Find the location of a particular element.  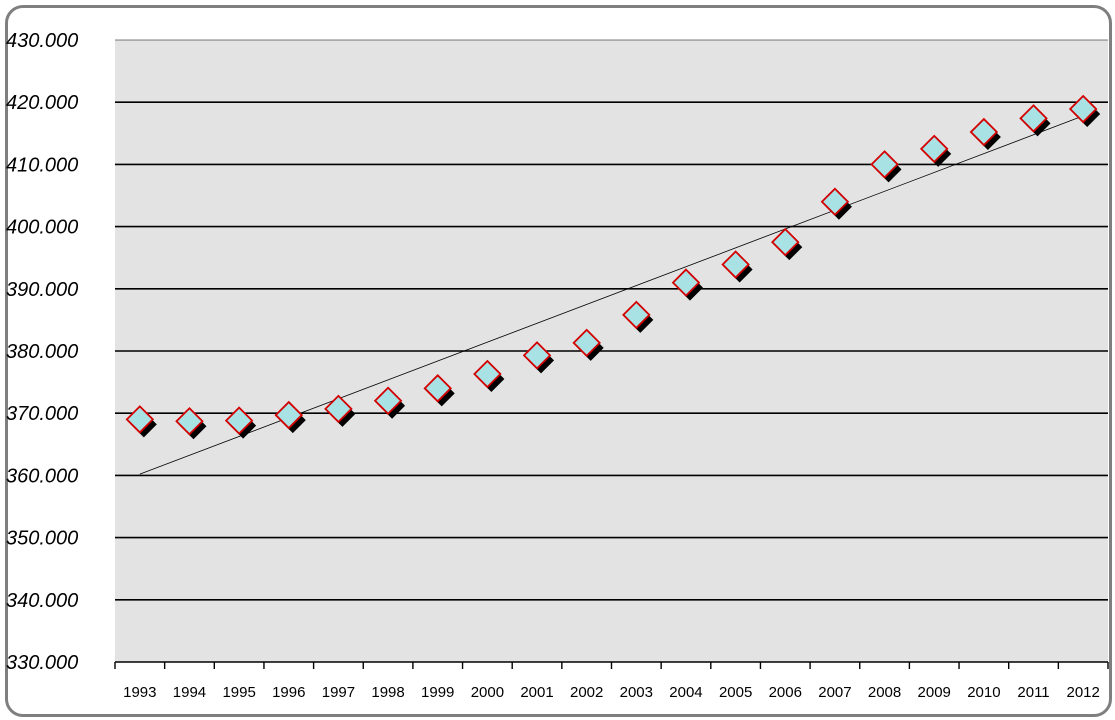

x-tick-label: 2002 is located at coordinates (586, 692).